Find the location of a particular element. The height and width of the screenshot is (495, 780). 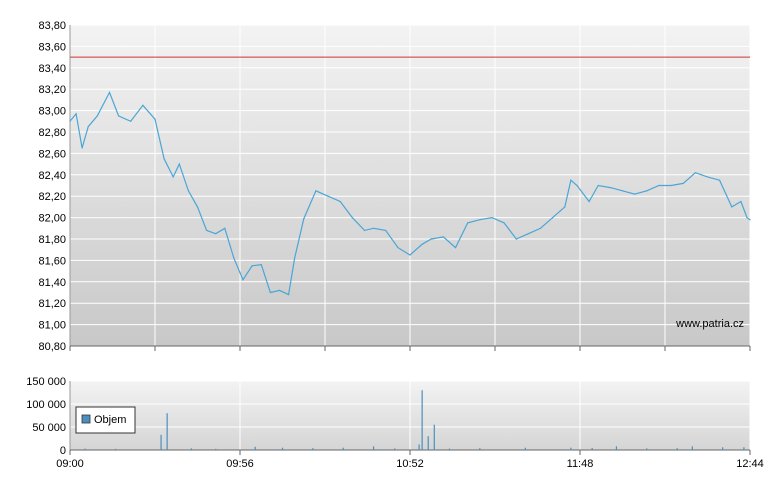

x-tick-label: 11:48 is located at coordinates (580, 464).